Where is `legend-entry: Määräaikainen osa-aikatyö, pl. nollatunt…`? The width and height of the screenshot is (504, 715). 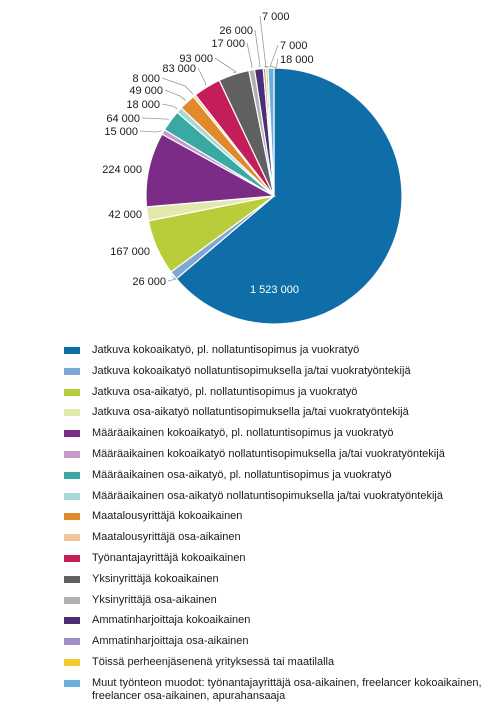
legend-entry: Määräaikainen osa-aikatyö, pl. nollatunt… is located at coordinates (279, 475).